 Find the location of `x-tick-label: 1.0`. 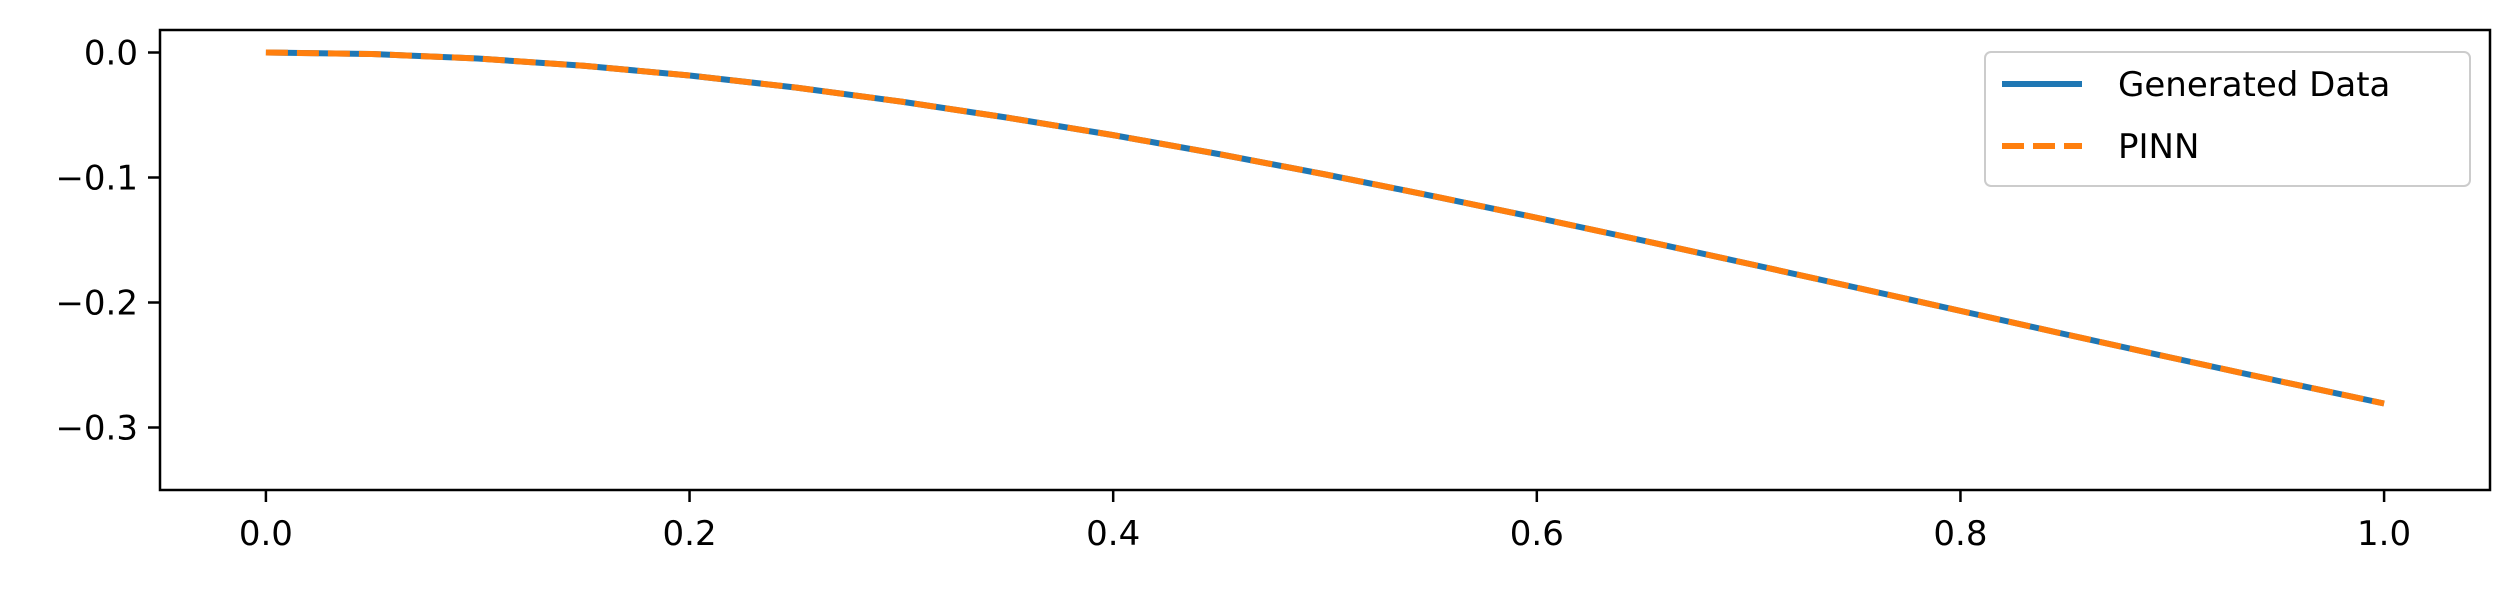

x-tick-label: 1.0 is located at coordinates (2384, 534).